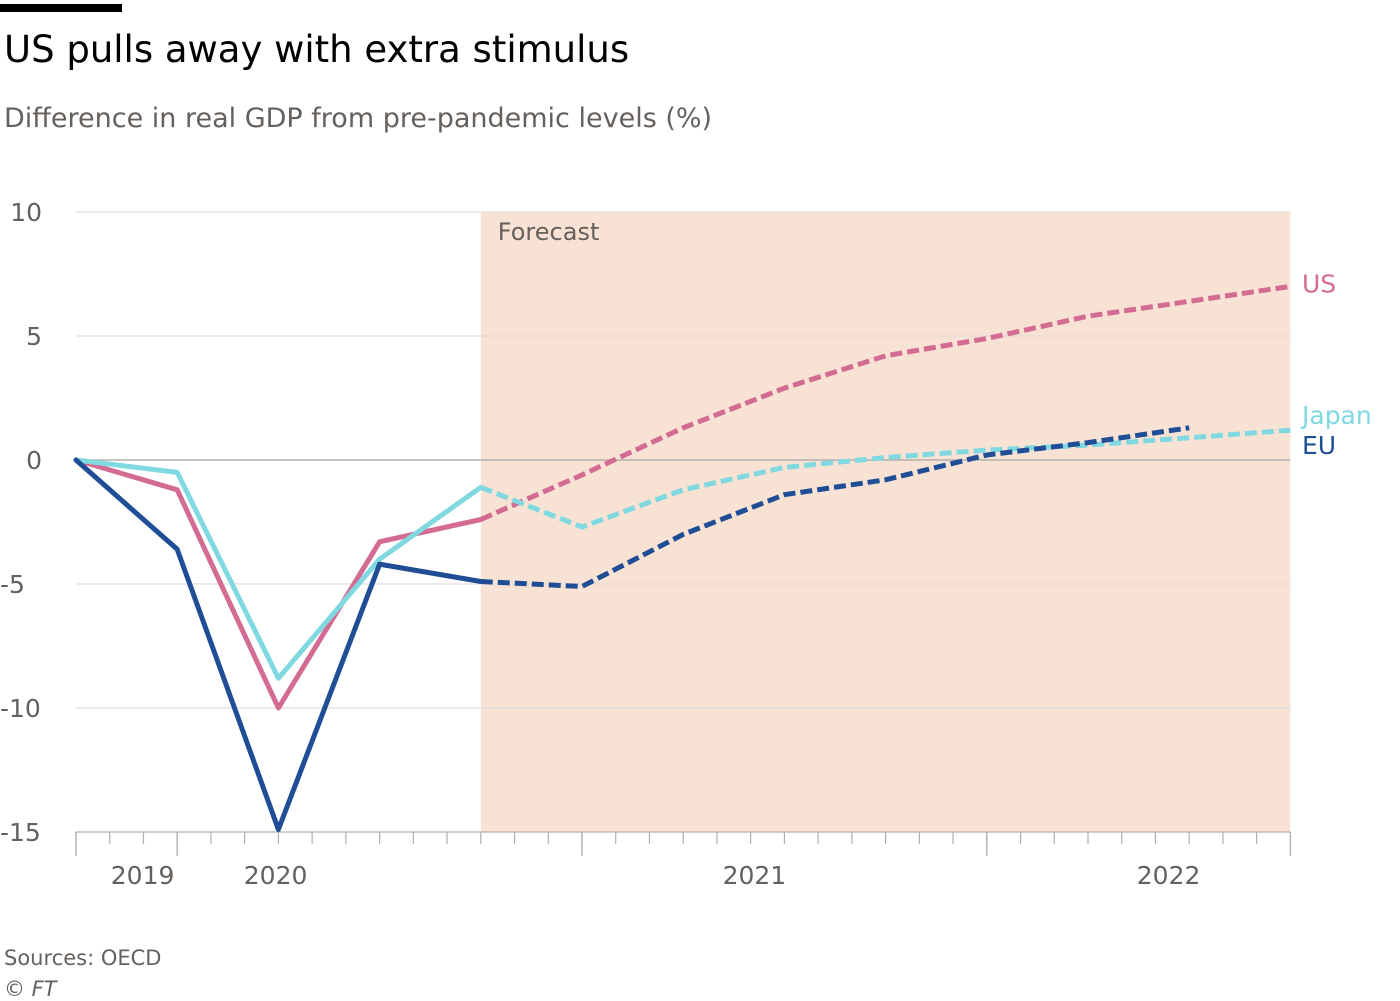  What do you see at coordinates (61, 8) in the screenshot?
I see `top-accent-bar` at bounding box center [61, 8].